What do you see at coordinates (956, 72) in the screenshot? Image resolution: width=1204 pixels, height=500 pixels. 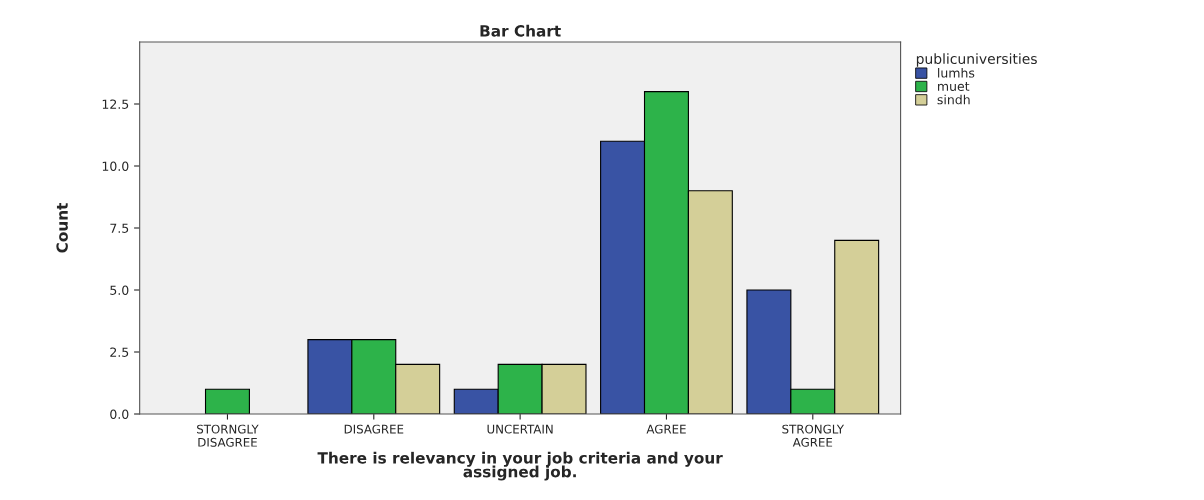 I see `legend-label: lumhs` at bounding box center [956, 72].